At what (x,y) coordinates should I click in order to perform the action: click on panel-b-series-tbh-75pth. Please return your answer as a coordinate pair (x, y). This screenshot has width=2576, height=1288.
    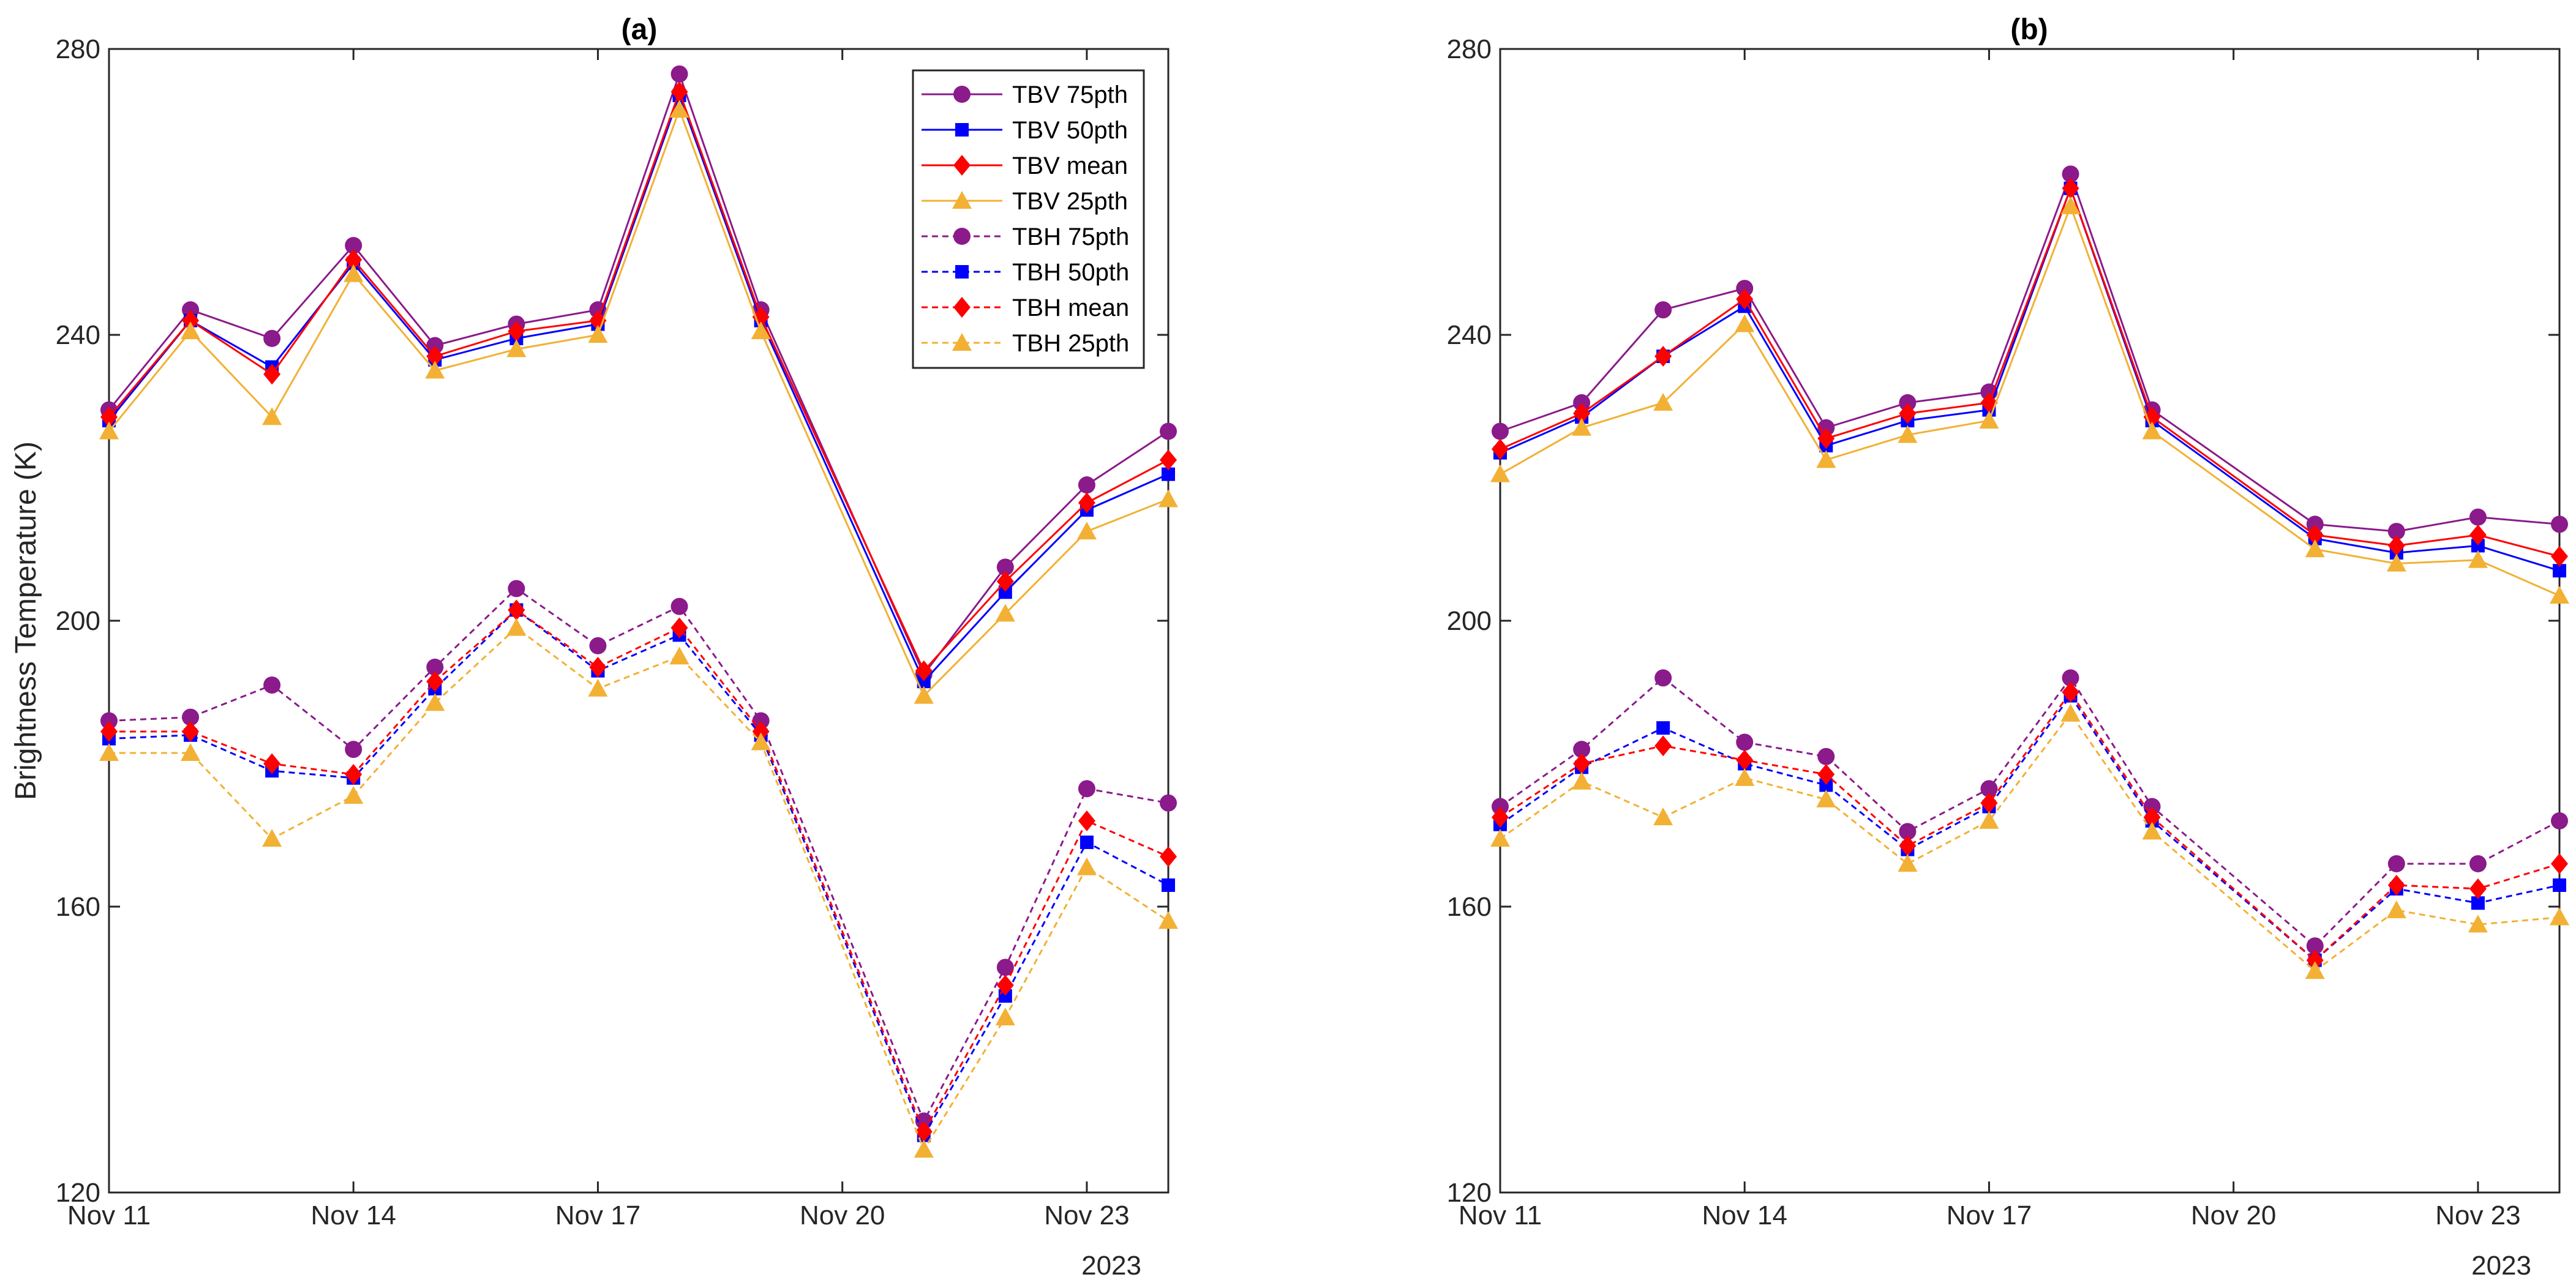
    Looking at the image, I should click on (2030, 812).